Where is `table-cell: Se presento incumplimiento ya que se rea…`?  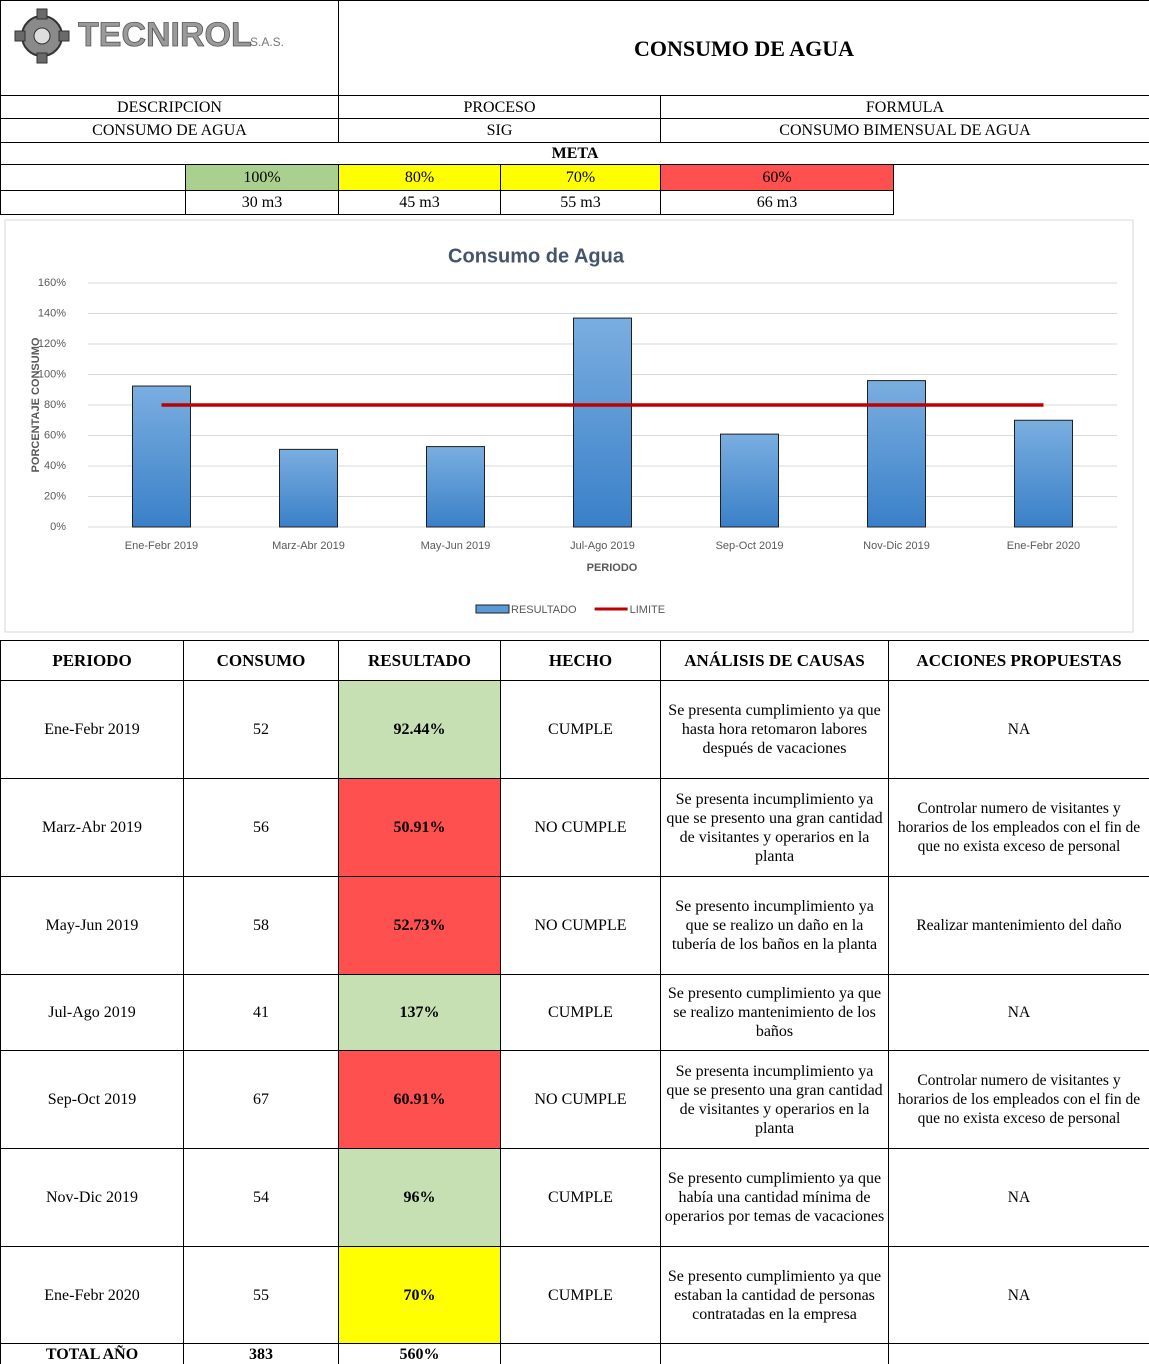 table-cell: Se presento incumplimiento ya que se rea… is located at coordinates (774, 925).